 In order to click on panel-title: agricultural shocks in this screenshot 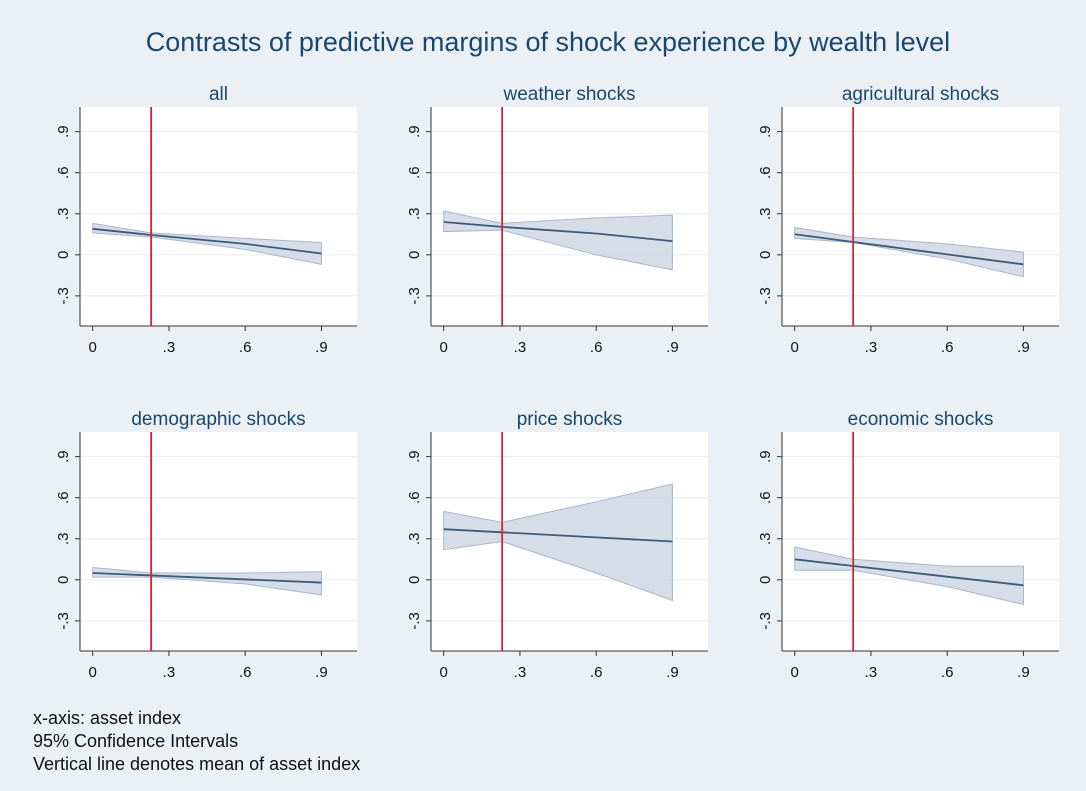, I will do `click(920, 94)`.